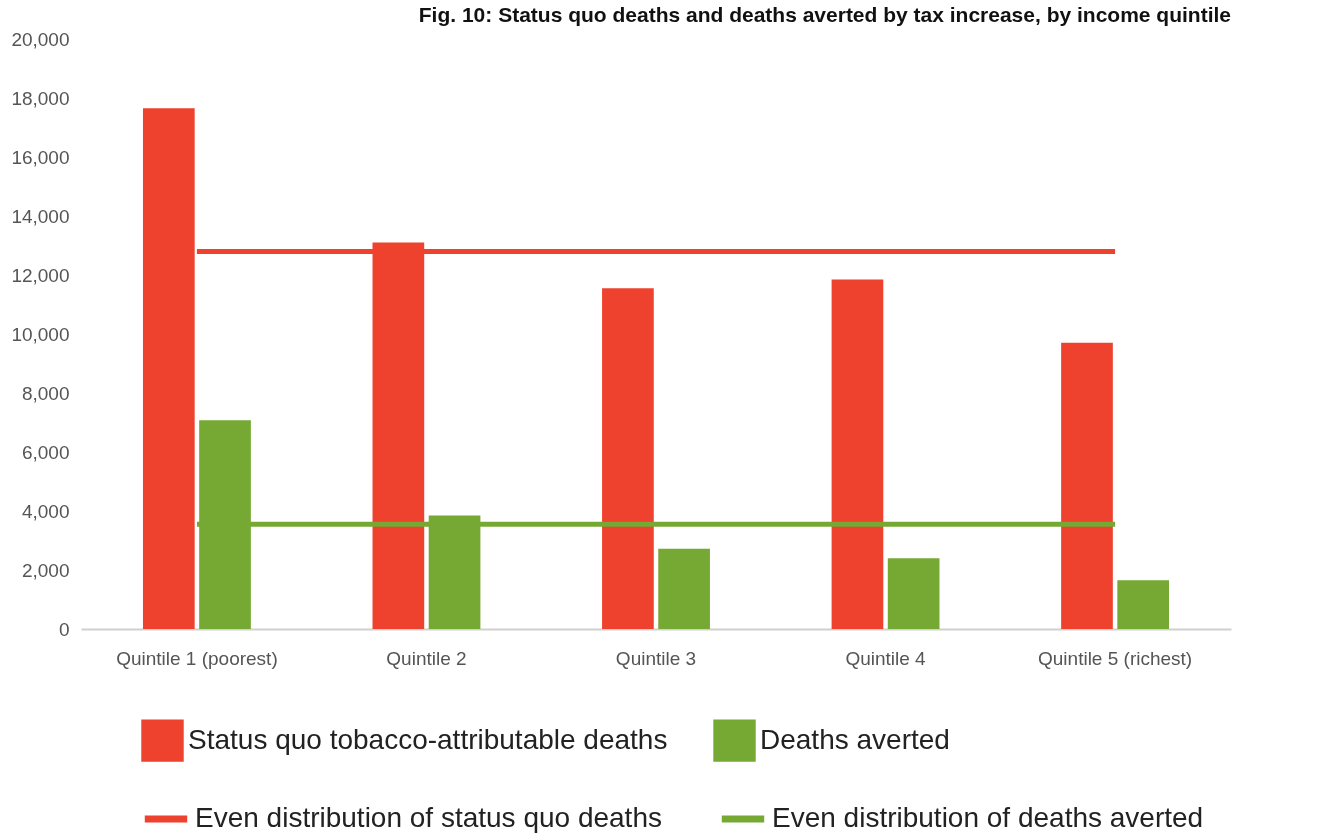  I want to click on y-tick-label: 20,000, so click(40, 39).